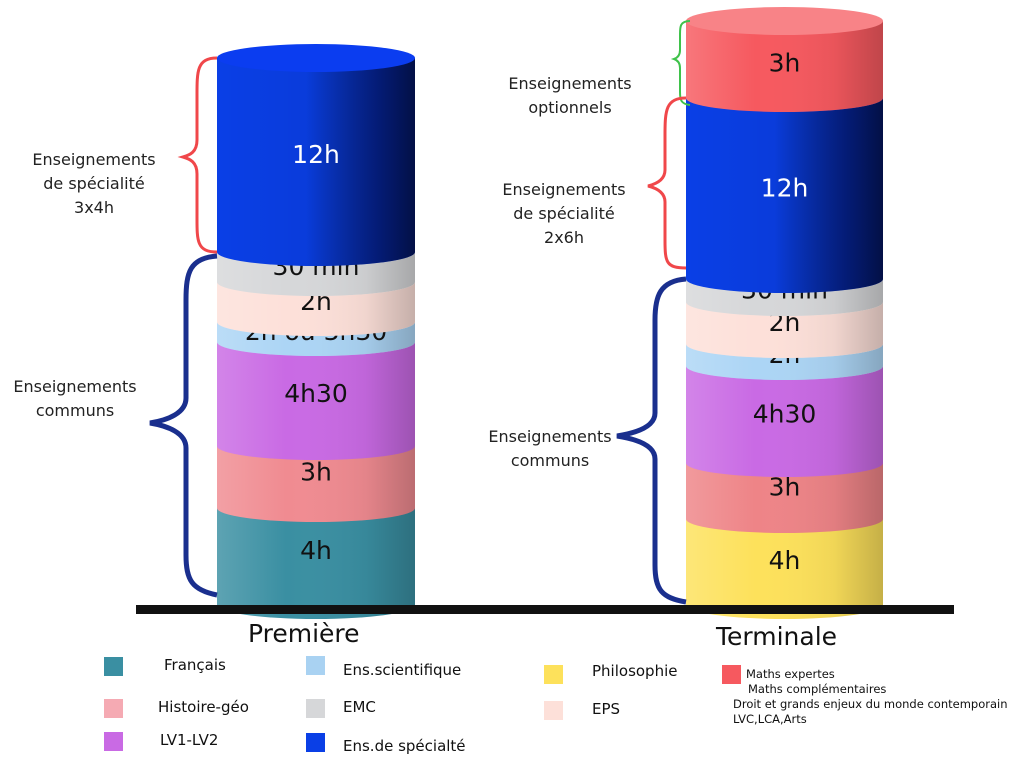  I want to click on brace-terminale-specialite, so click(667, 183).